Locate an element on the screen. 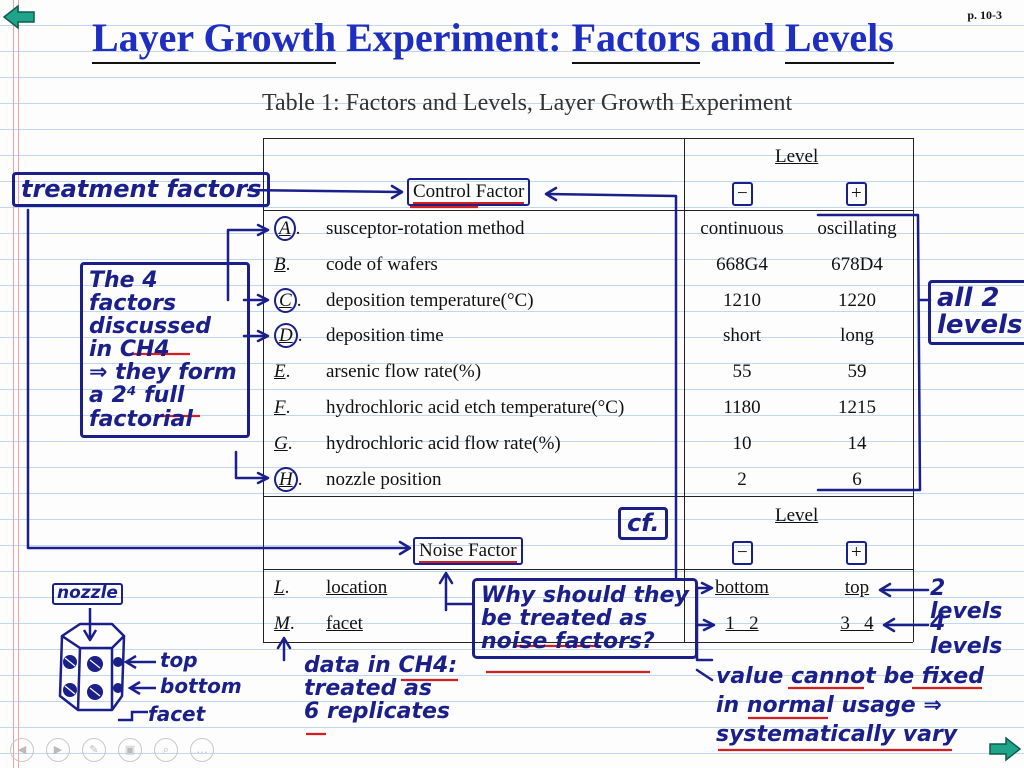 Image resolution: width=1024 pixels, height=768 pixels. plus-level-value: 3 4 is located at coordinates (857, 623).